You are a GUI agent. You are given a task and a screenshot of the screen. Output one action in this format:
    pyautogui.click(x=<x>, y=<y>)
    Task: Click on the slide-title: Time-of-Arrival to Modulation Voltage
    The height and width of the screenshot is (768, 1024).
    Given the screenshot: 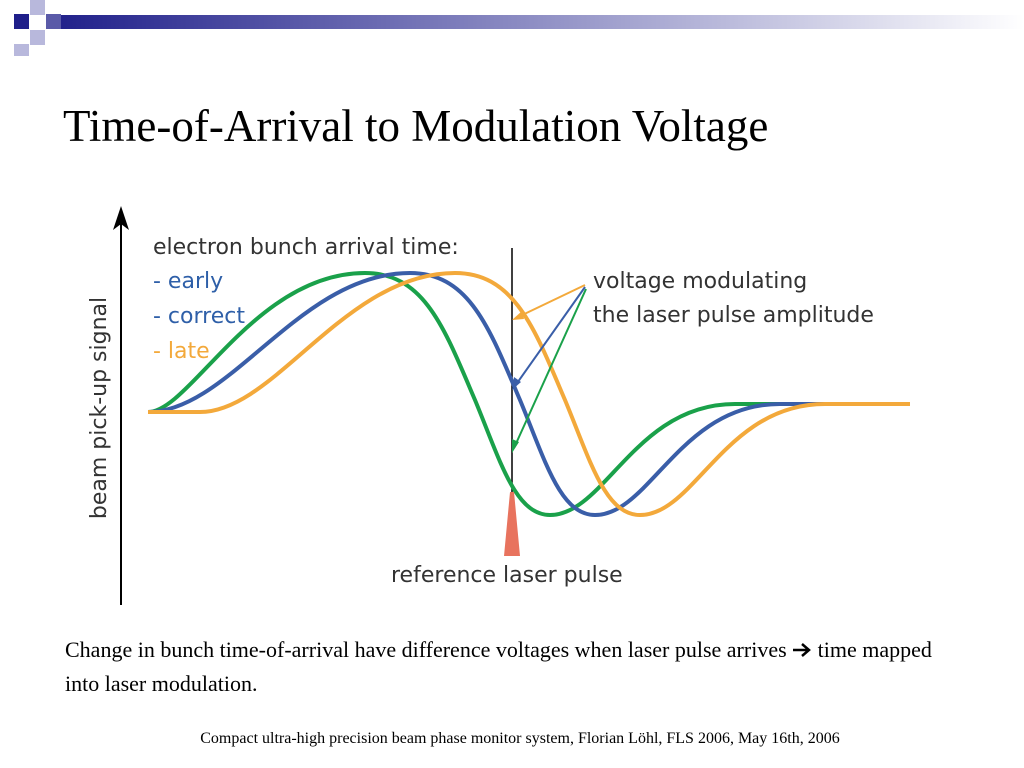 What is the action you would take?
    pyautogui.click(x=416, y=126)
    